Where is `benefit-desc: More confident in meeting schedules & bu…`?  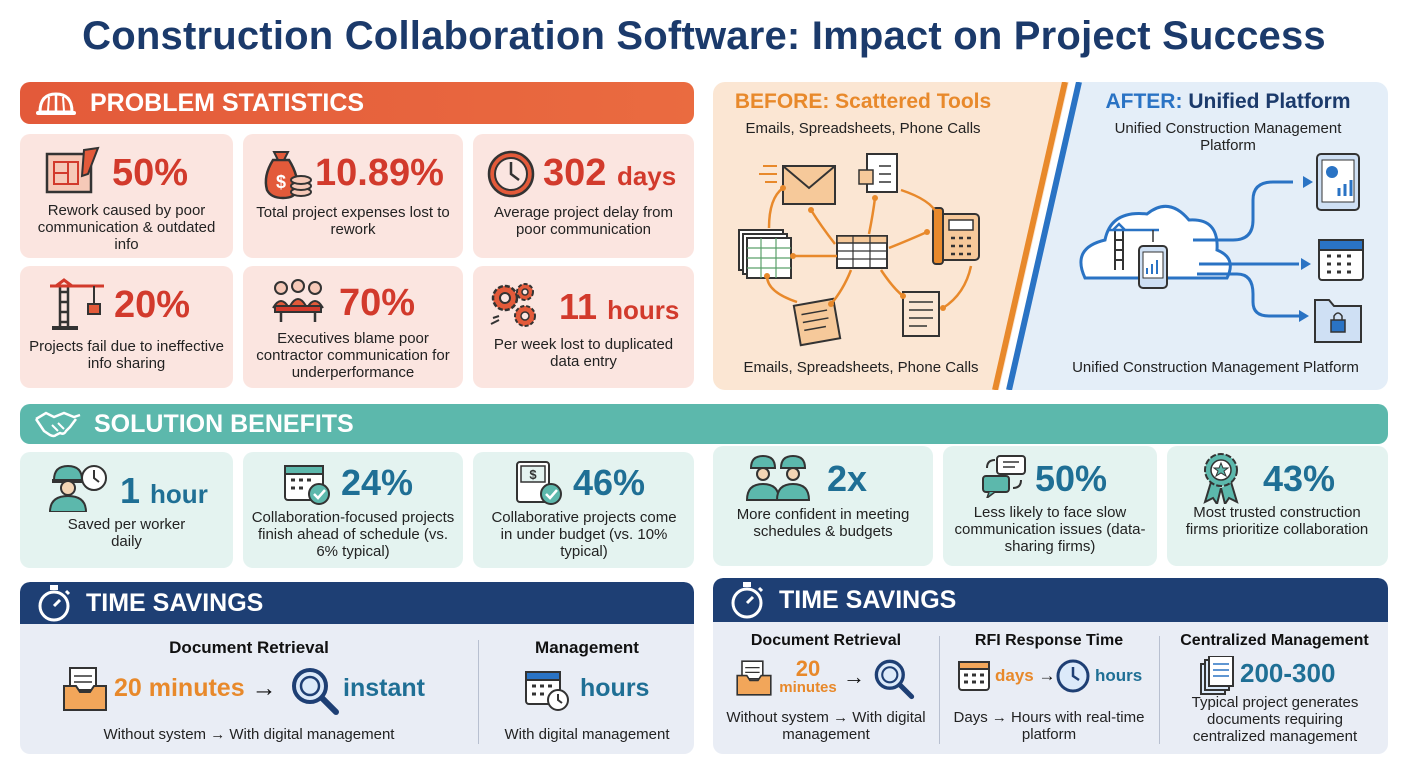
benefit-desc: More confident in meeting schedules & bu… is located at coordinates (823, 523).